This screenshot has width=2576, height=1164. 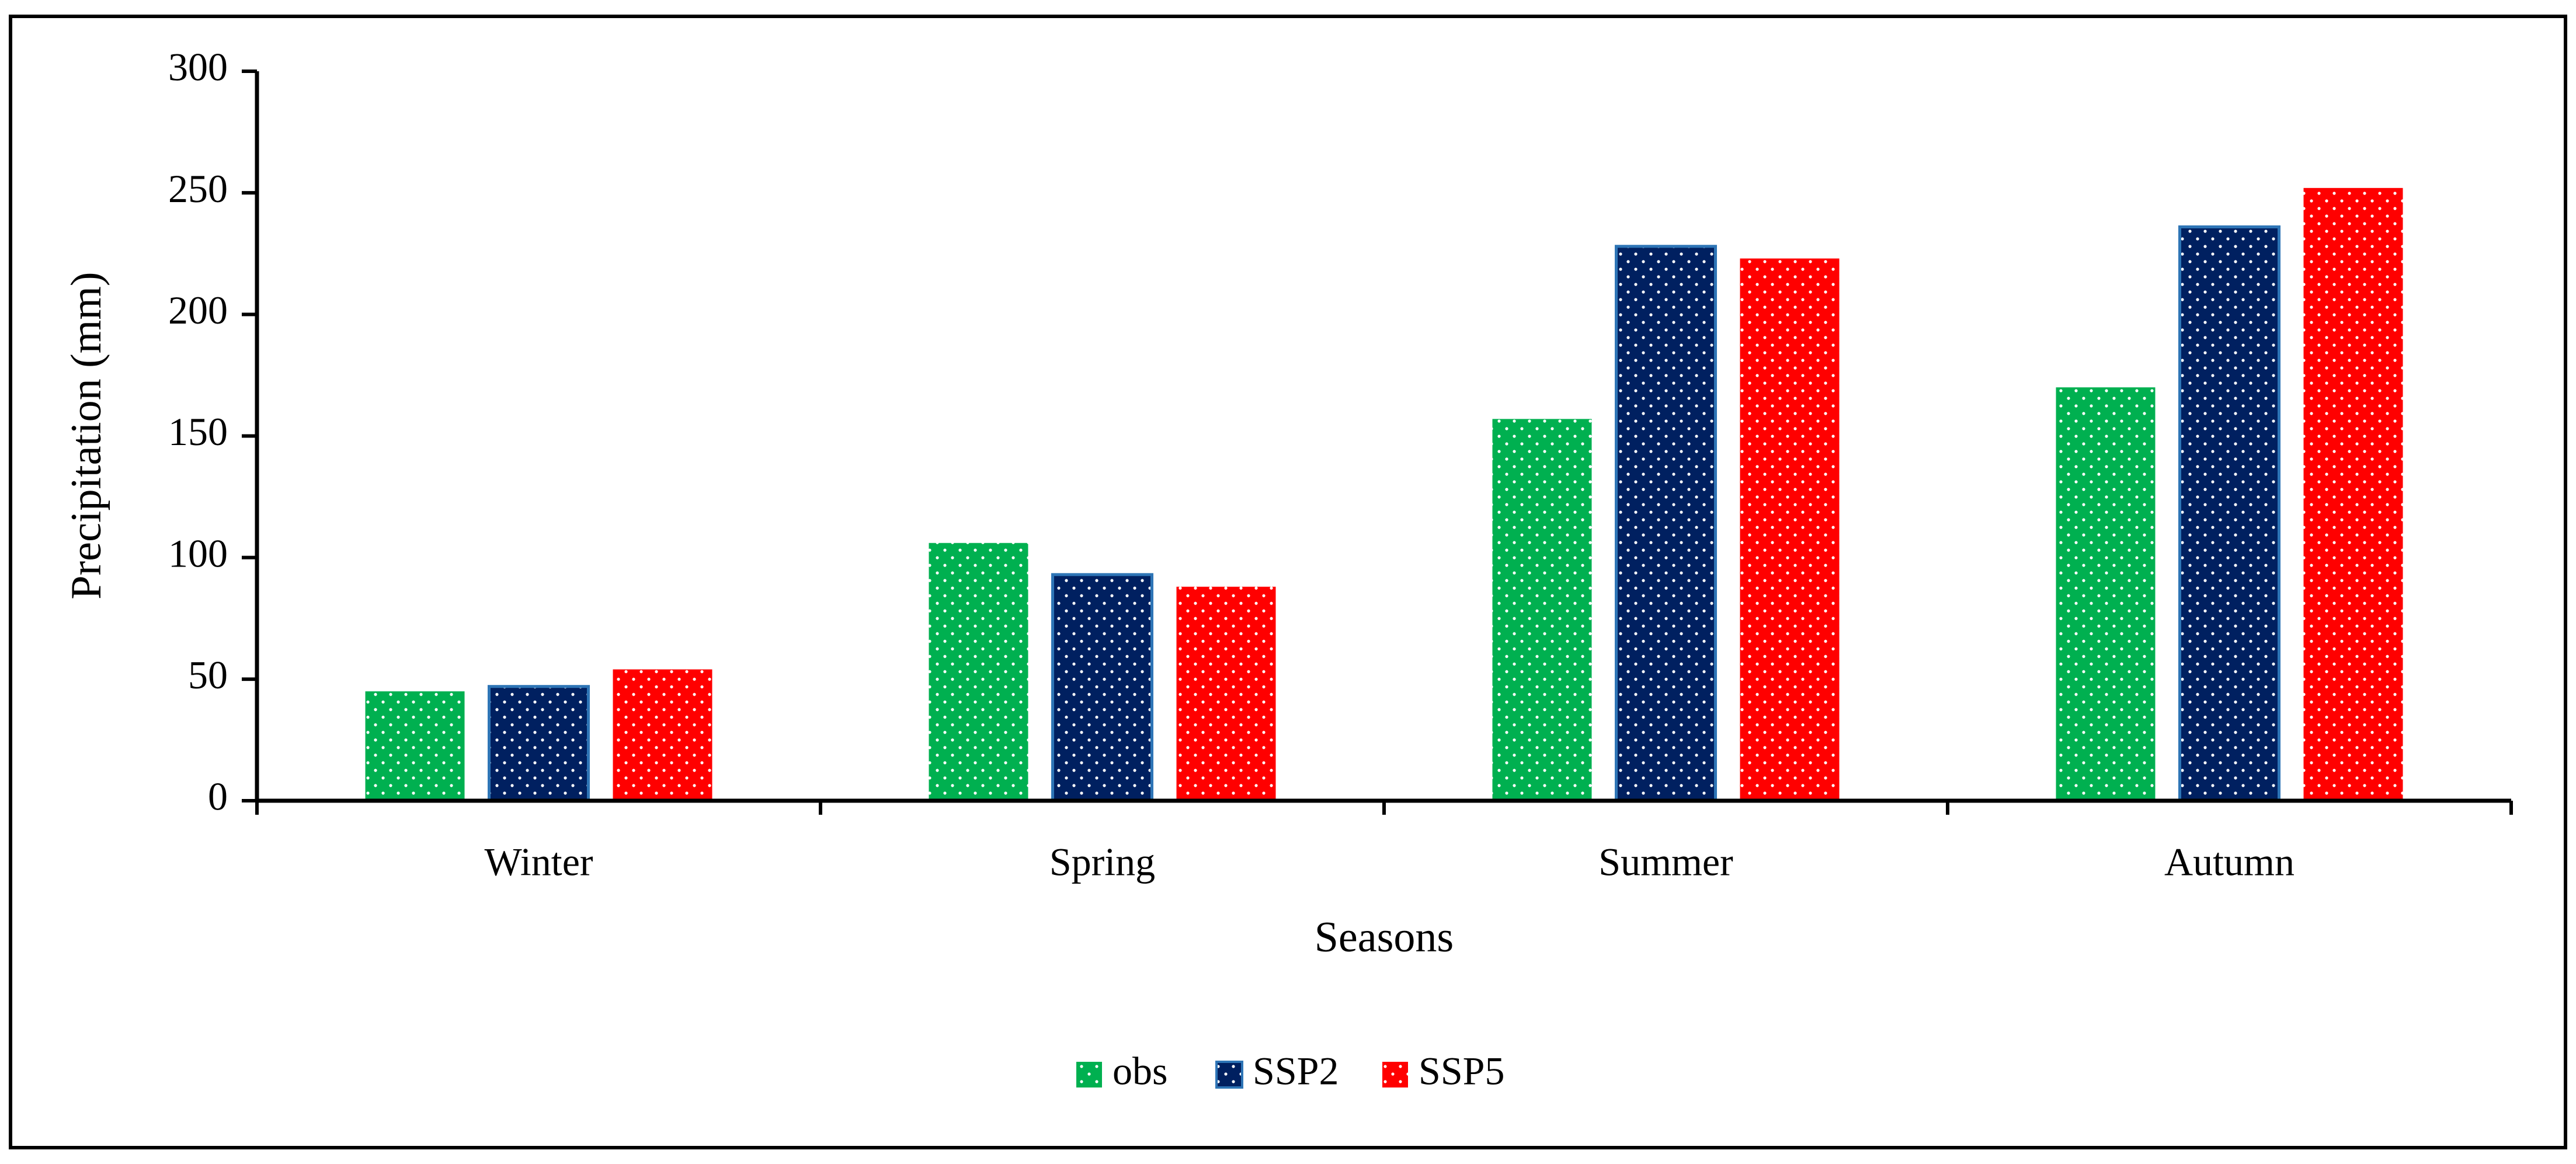 What do you see at coordinates (662, 735) in the screenshot?
I see `bar-ssp5-winter` at bounding box center [662, 735].